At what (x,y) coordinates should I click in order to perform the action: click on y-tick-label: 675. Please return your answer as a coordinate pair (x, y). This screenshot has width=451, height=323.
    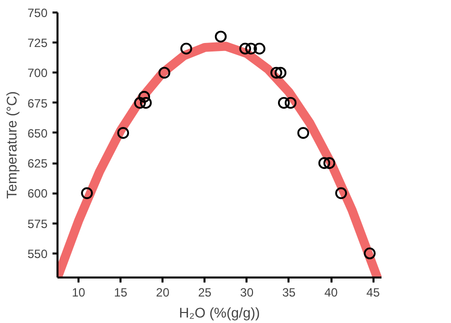
    Looking at the image, I should click on (37, 103).